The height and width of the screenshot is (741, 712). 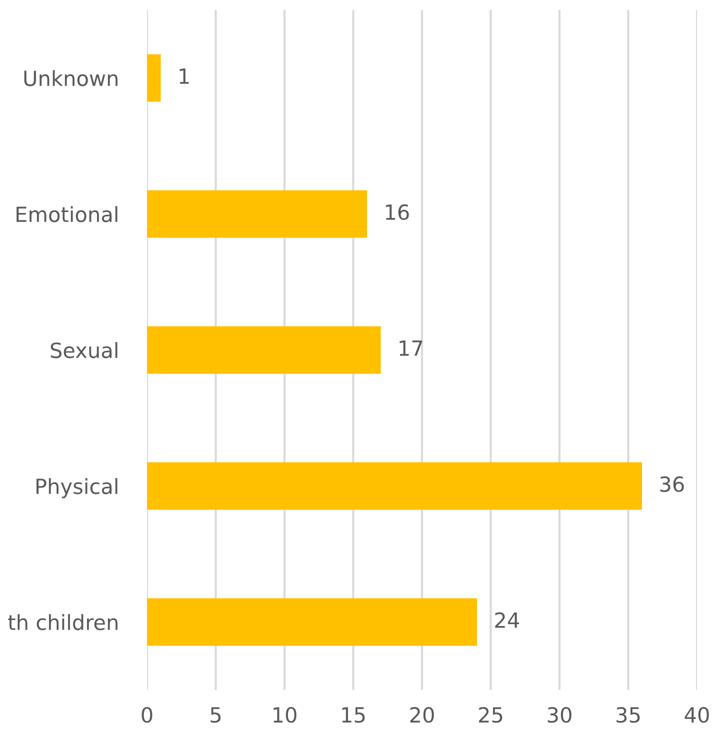 What do you see at coordinates (84, 350) in the screenshot?
I see `y-tick-label: Sexual` at bounding box center [84, 350].